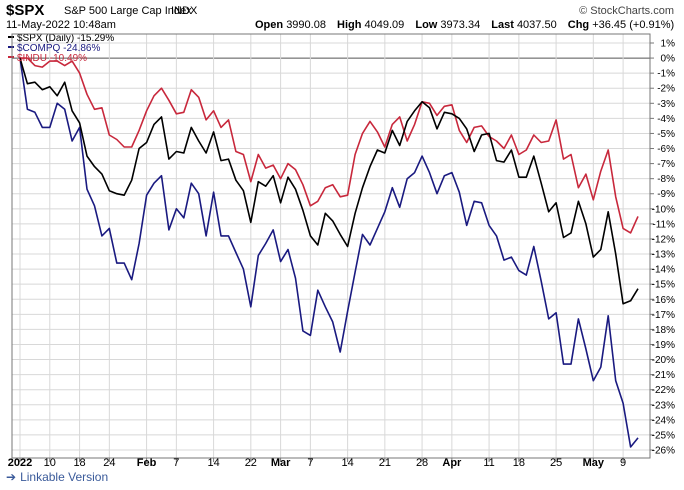 The height and width of the screenshot is (490, 684). Describe the element at coordinates (109, 463) in the screenshot. I see `x-tick-label: 24` at that location.